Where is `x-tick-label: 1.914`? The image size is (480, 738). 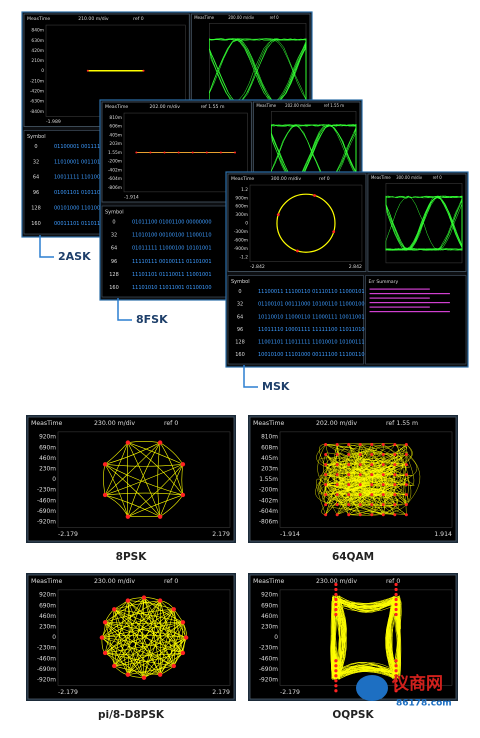 x-tick-label: 1.914 is located at coordinates (443, 534).